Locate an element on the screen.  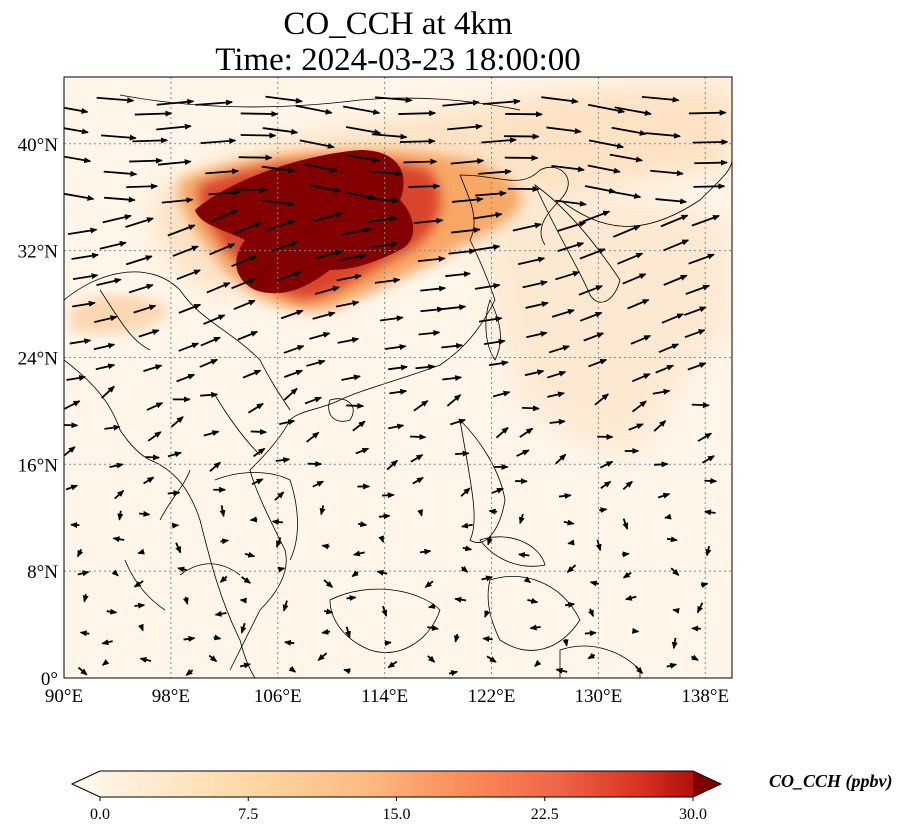
colorbar-tick-label: 7.5 is located at coordinates (248, 814).